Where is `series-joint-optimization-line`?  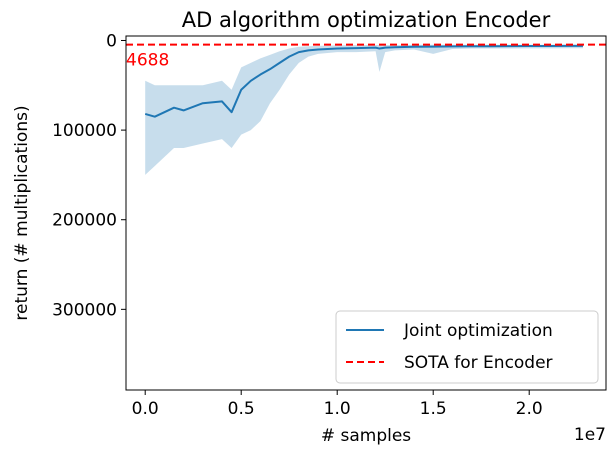
series-joint-optimization-line is located at coordinates (363, 81).